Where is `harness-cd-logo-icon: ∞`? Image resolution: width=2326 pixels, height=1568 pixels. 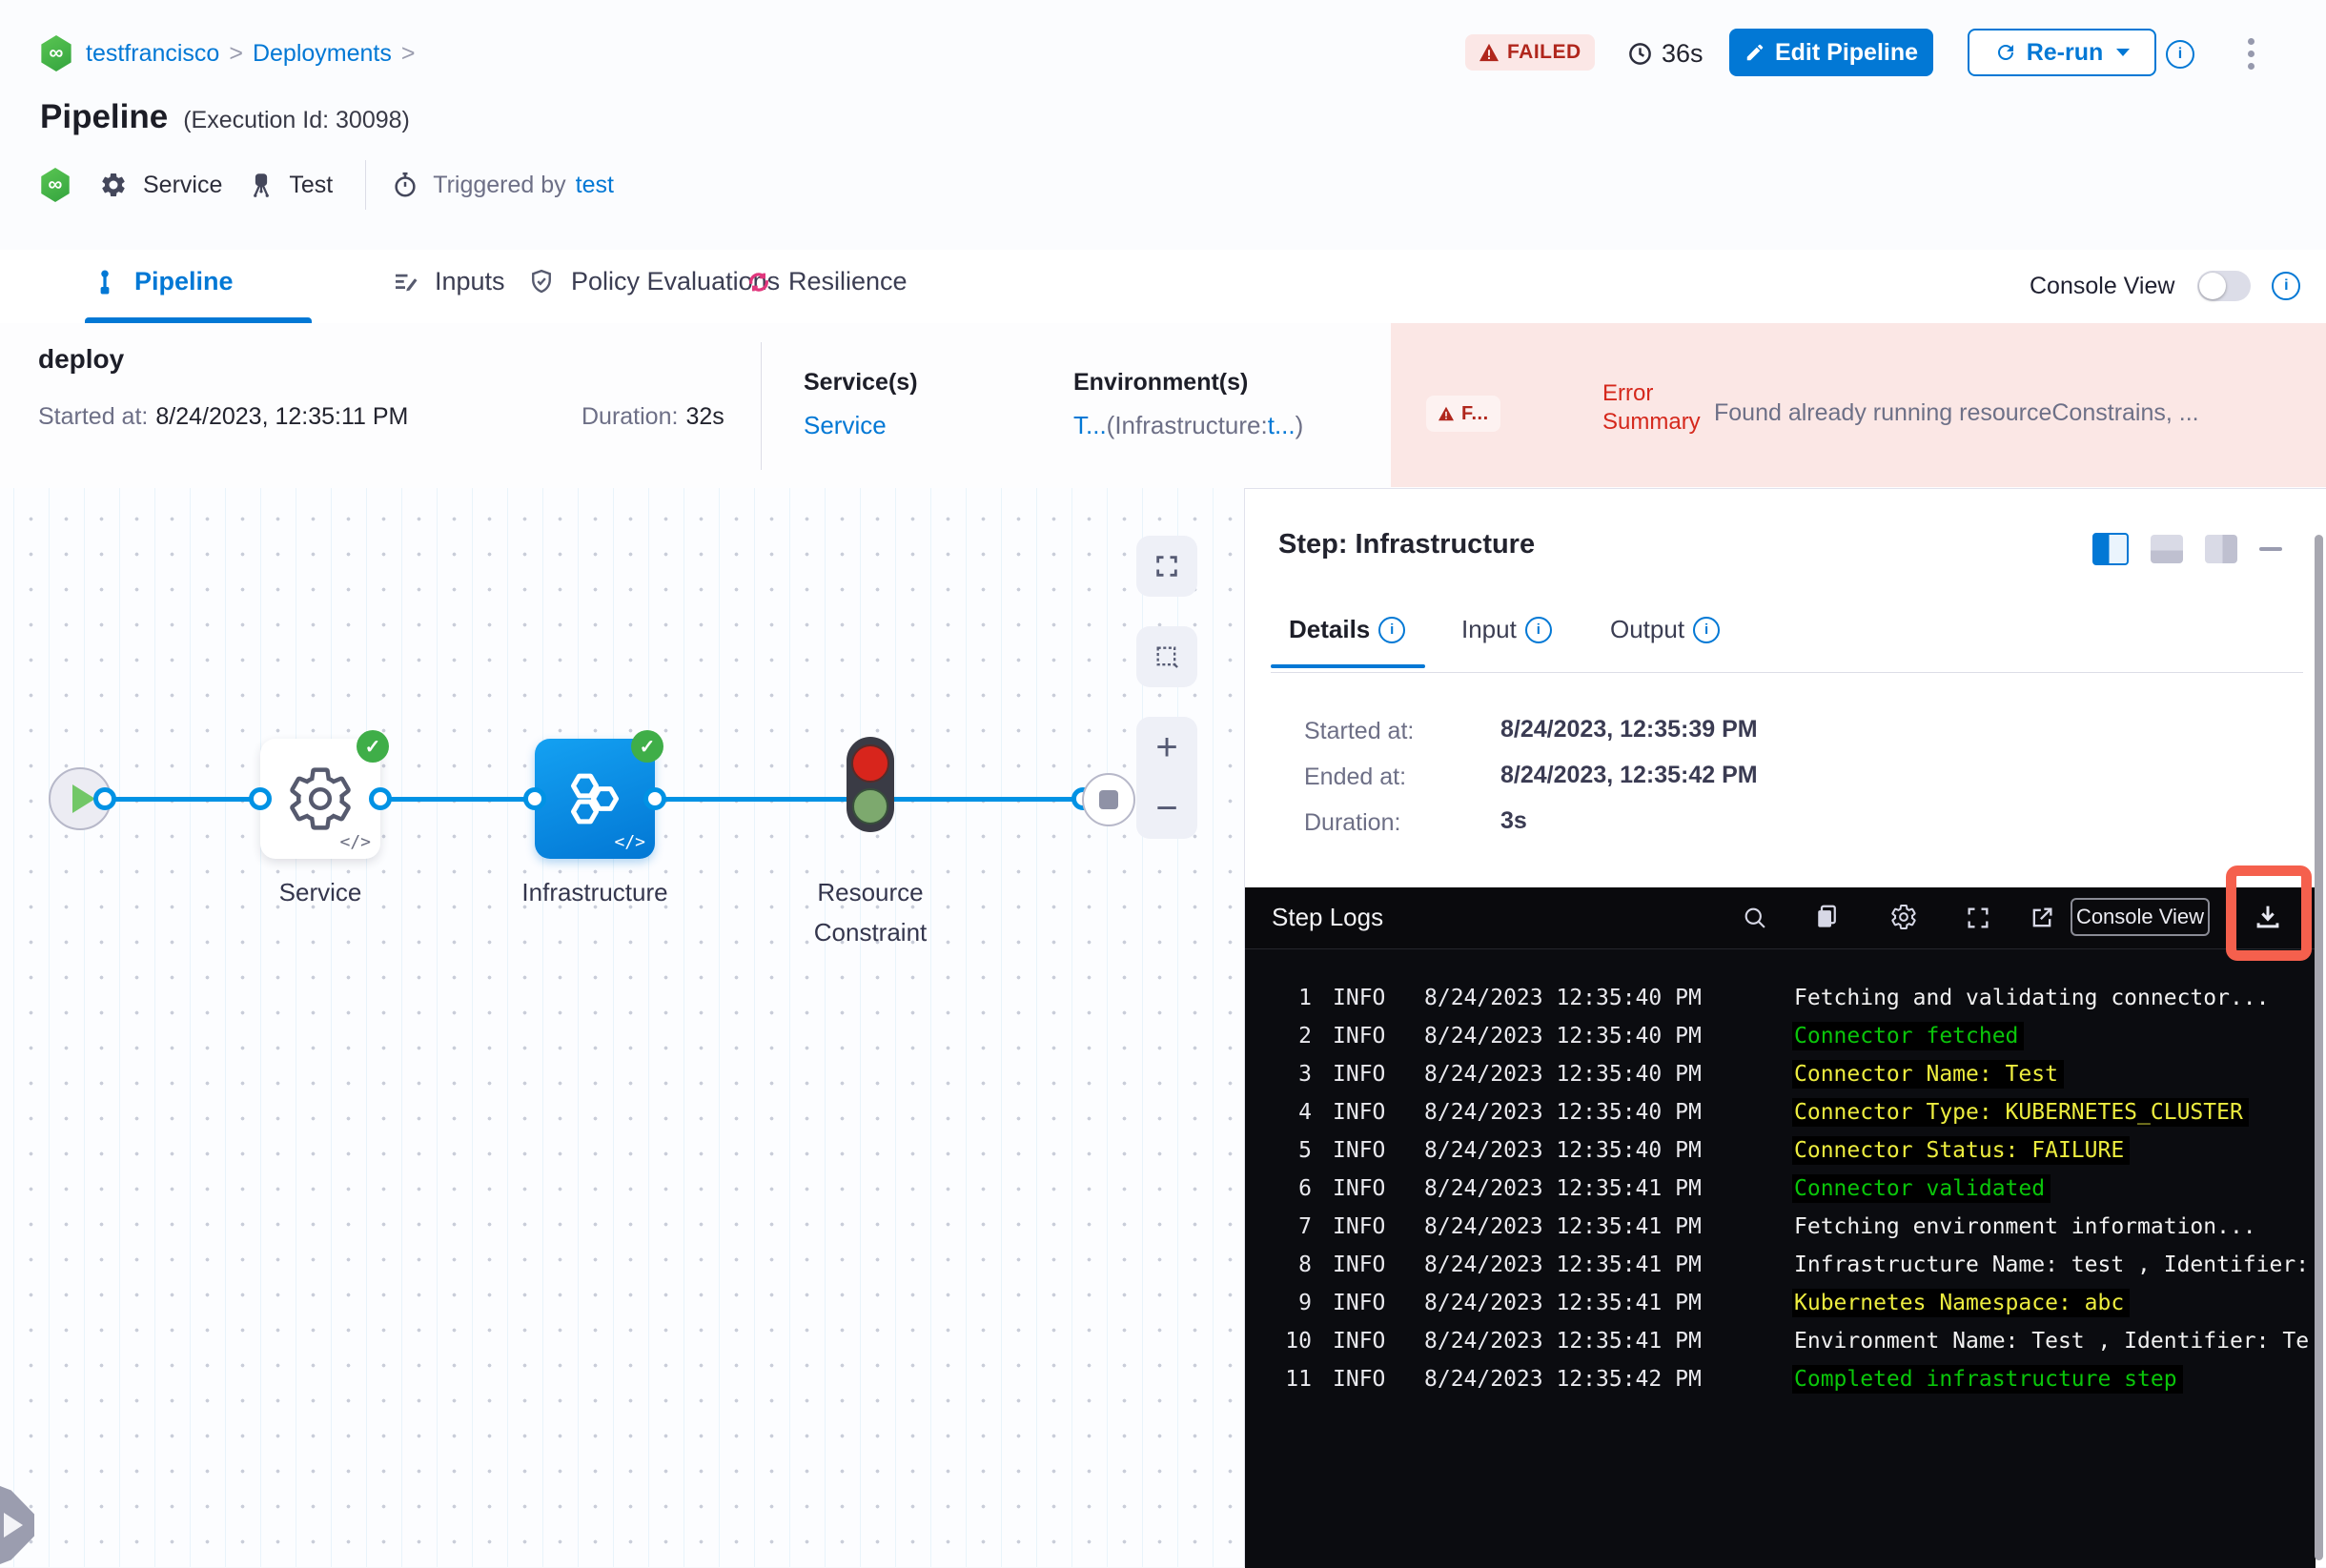 harness-cd-logo-icon: ∞ is located at coordinates (56, 53).